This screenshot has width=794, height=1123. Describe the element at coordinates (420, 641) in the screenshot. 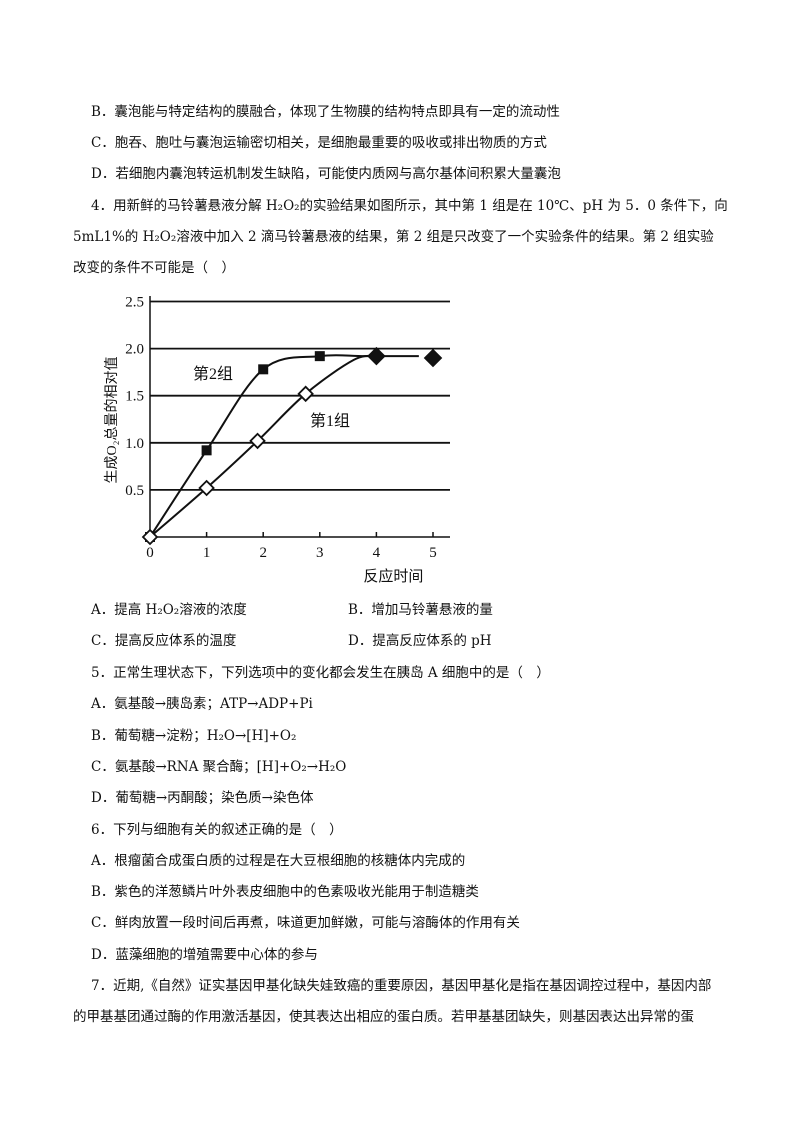

I see `q4-option-d: D．提高反应体系的 pH` at that location.